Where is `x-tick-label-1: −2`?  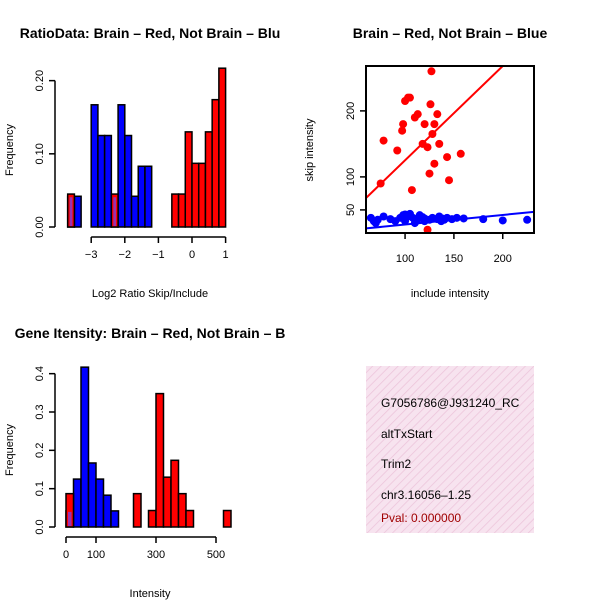 x-tick-label-1: −2 is located at coordinates (125, 255).